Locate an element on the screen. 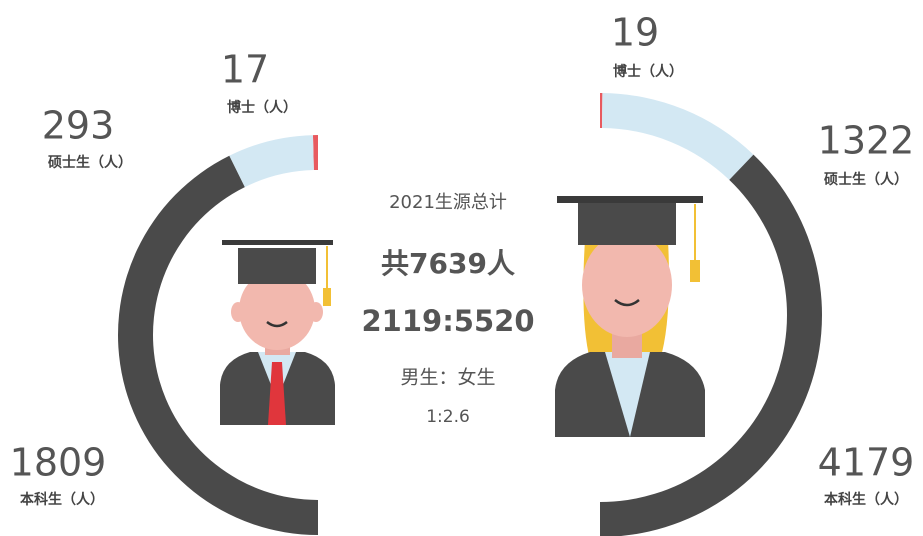 The image size is (923, 536). summary-total: 共7639人 is located at coordinates (448, 263).